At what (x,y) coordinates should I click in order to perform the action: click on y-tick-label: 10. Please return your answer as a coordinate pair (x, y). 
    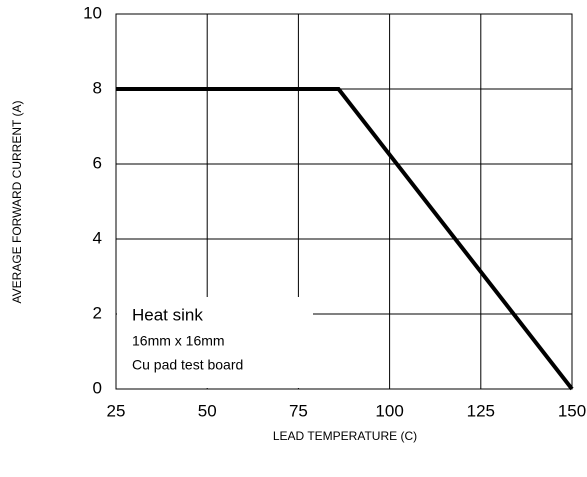
    Looking at the image, I should click on (92, 12).